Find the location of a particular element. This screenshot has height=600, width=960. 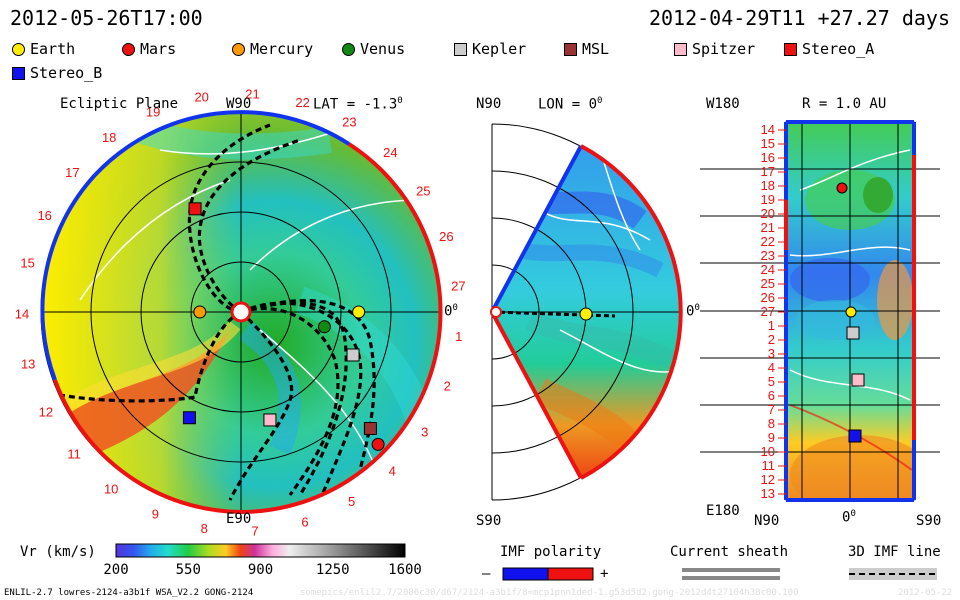

legend-item-stereo-b: Stereo_B is located at coordinates (57, 73).